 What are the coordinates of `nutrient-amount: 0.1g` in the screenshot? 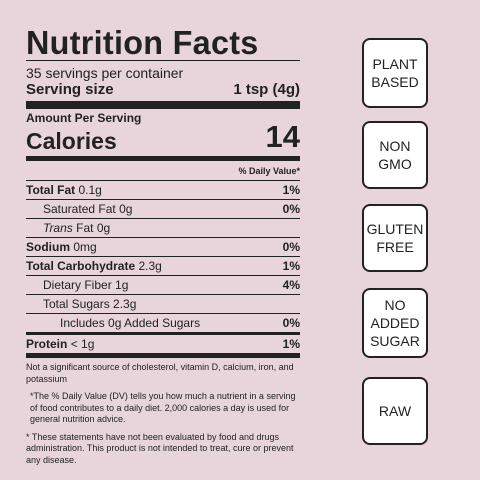 It's located at (90, 190).